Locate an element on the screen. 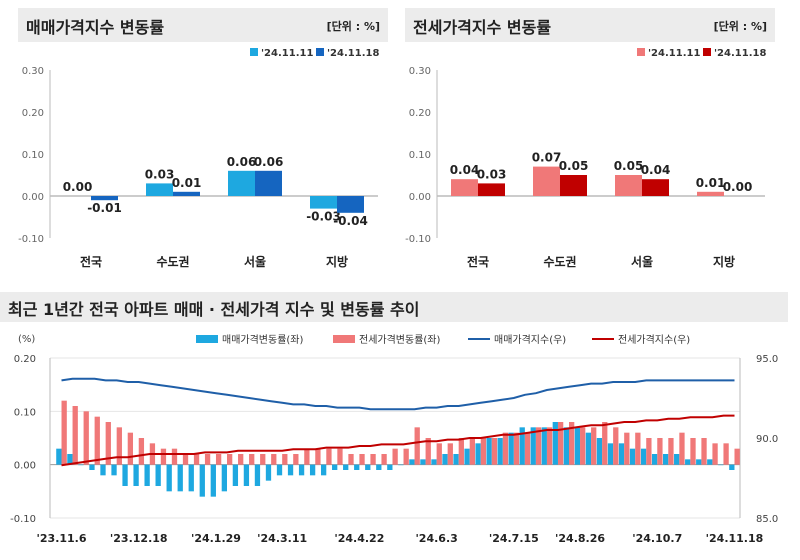 The width and height of the screenshot is (800, 560). trend-xtick-label: '24.3.11 is located at coordinates (282, 538).